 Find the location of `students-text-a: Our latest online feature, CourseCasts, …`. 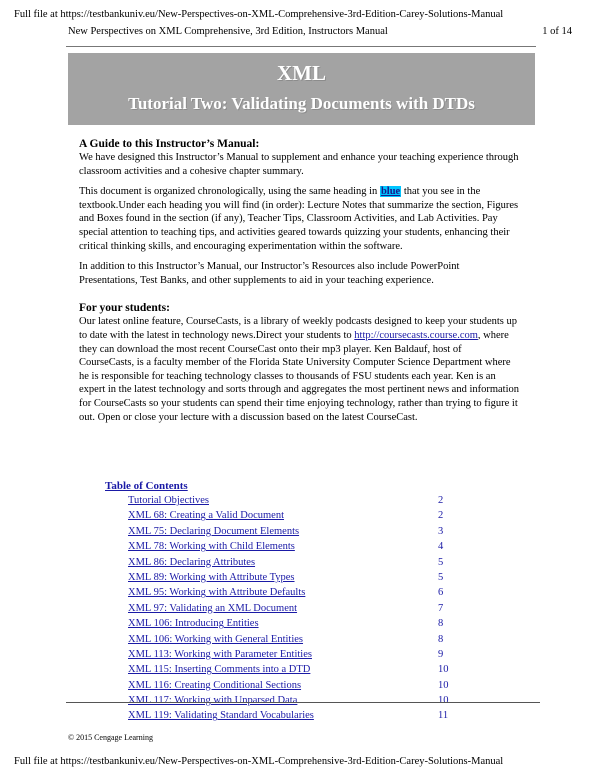

students-text-a: Our latest online feature, CourseCasts, … is located at coordinates (298, 328).